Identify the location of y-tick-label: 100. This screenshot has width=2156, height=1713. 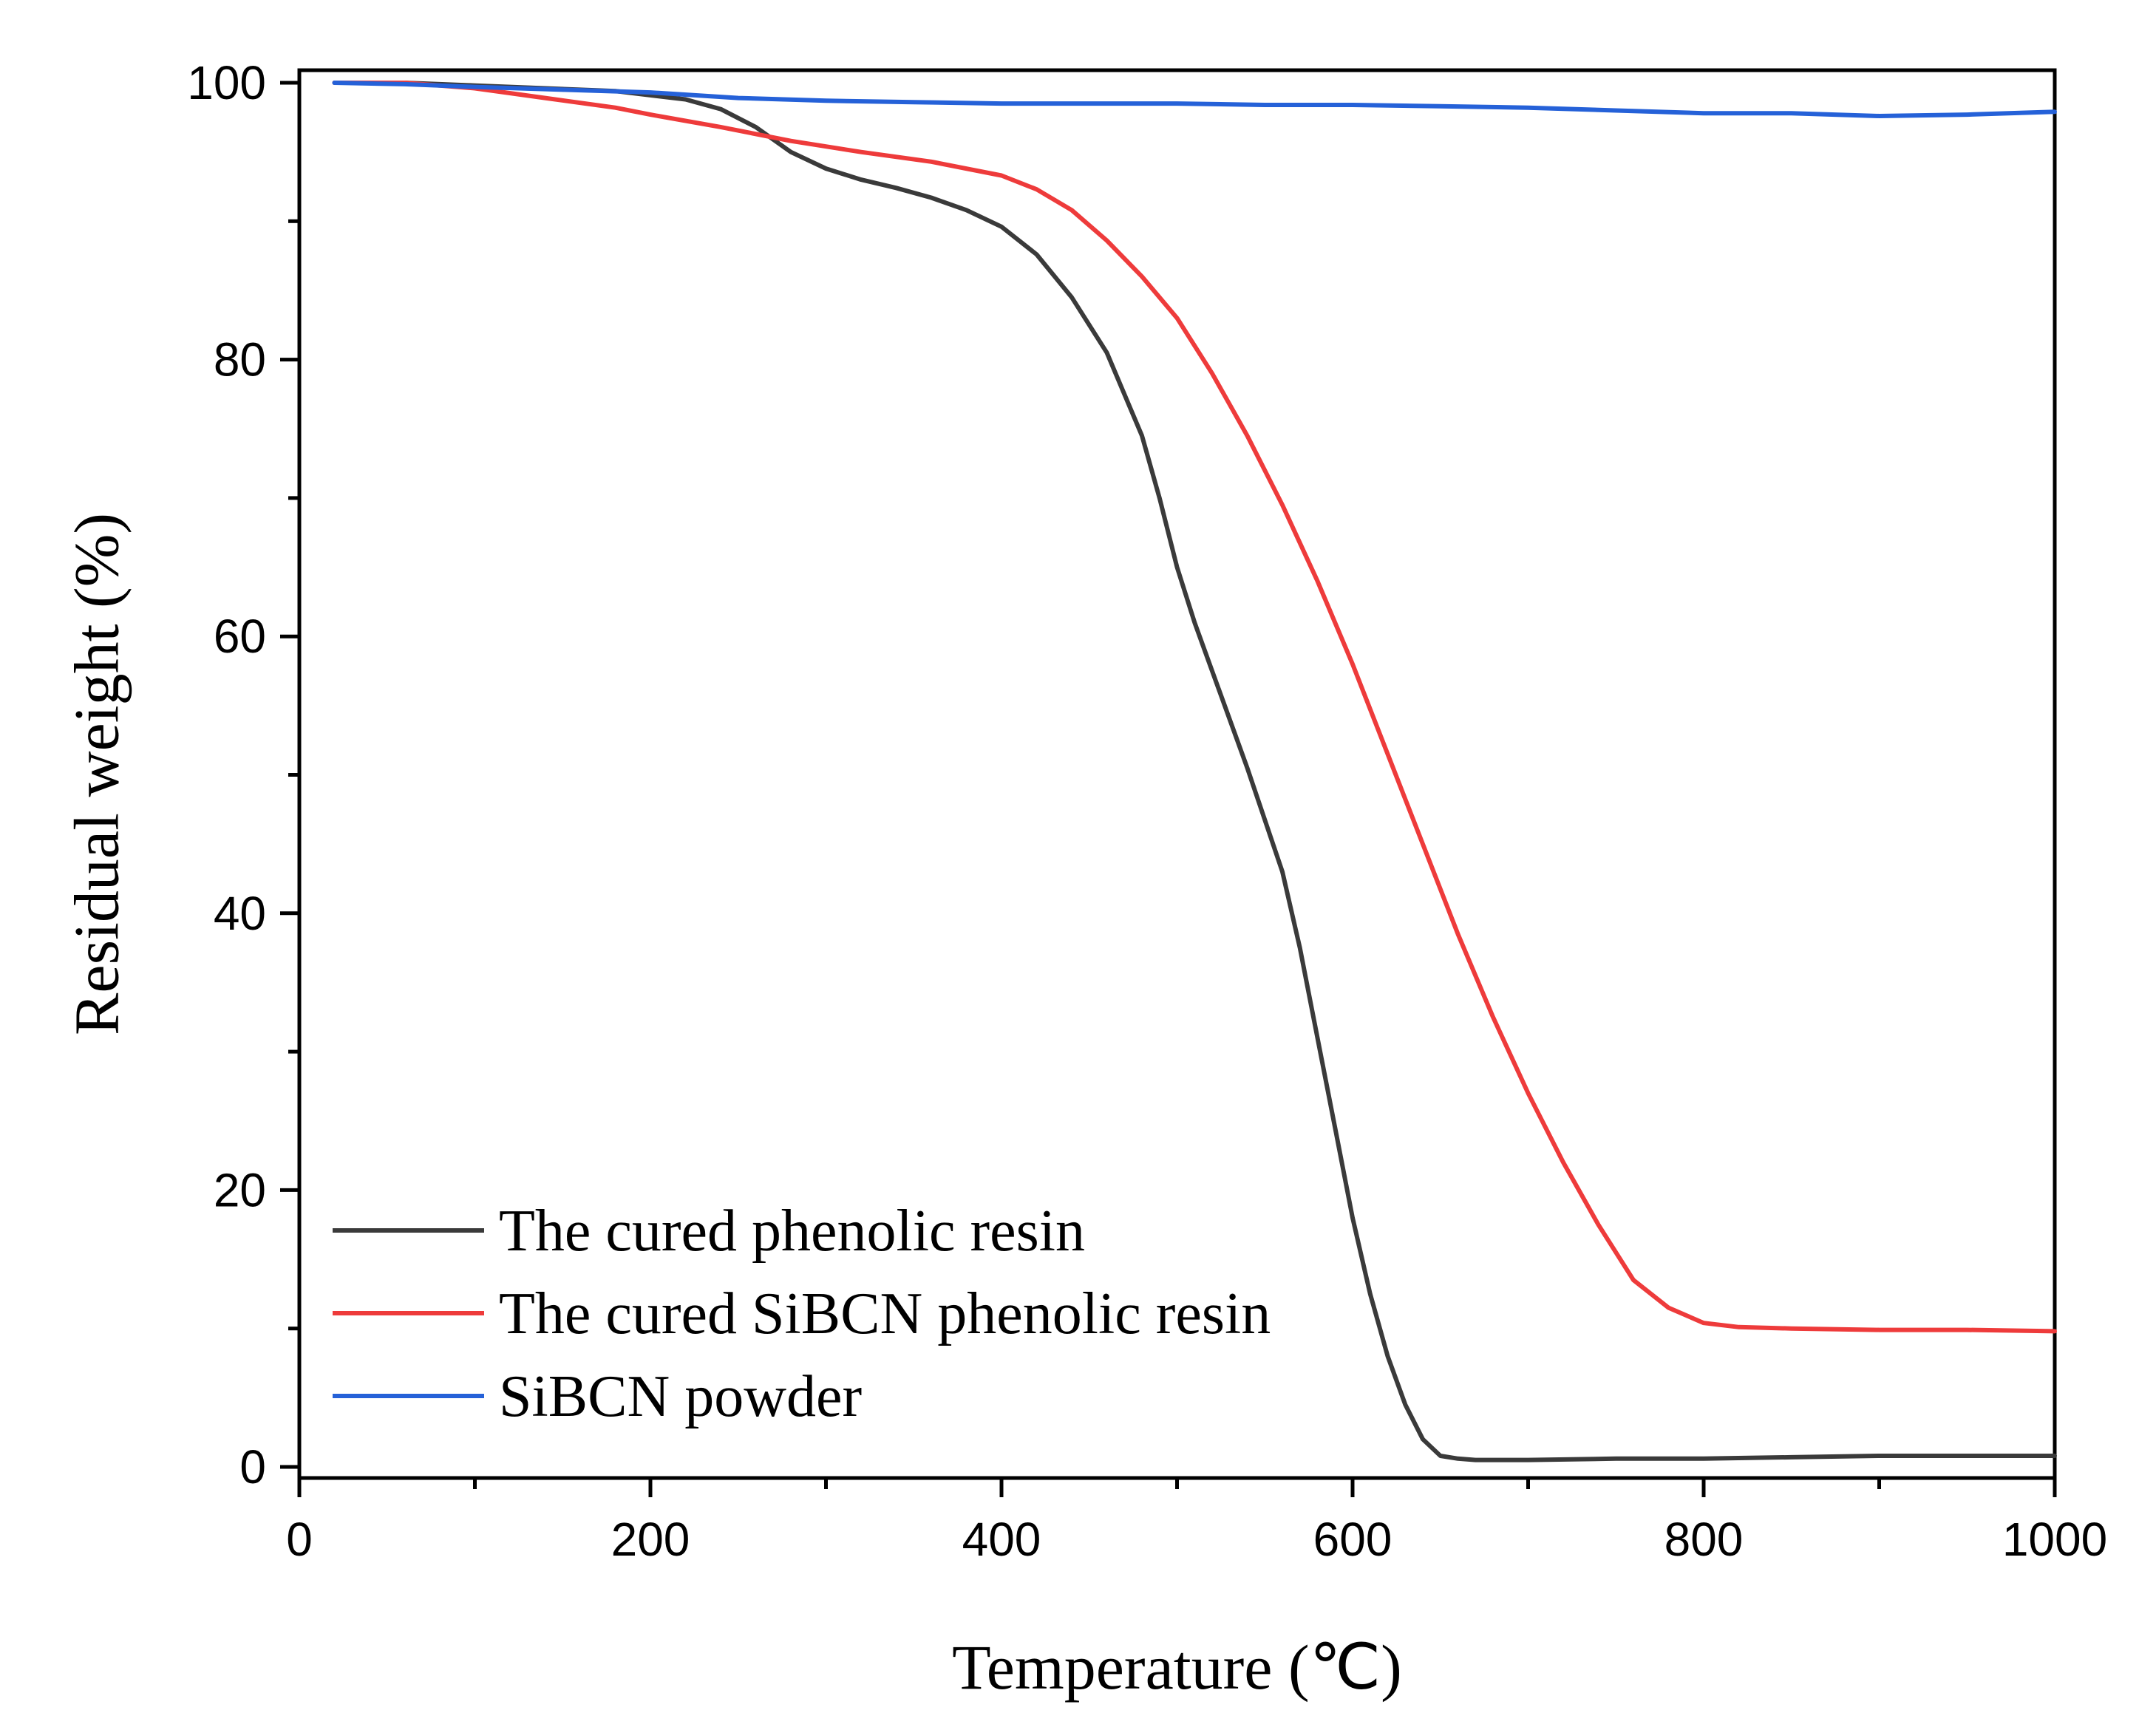
(226, 82).